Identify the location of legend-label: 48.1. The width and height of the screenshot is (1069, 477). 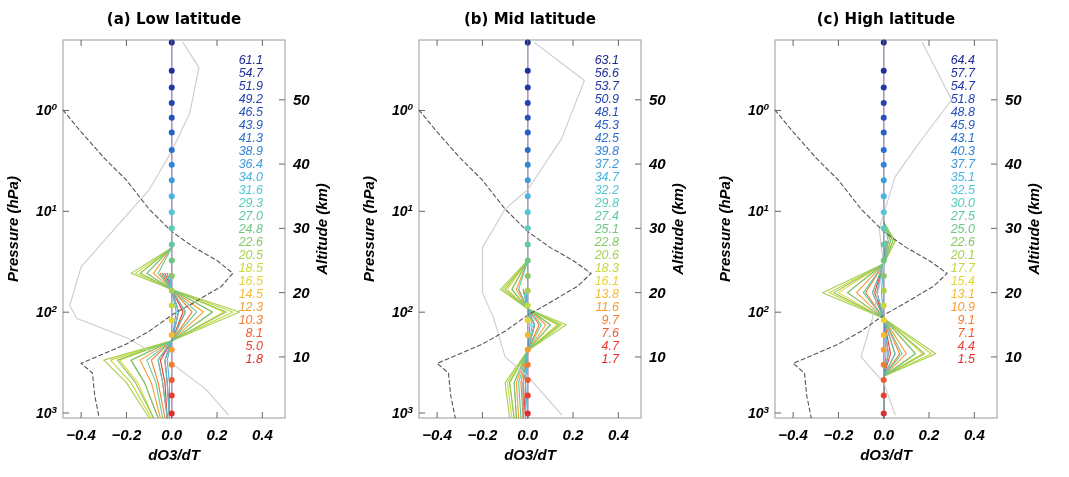
(606, 112).